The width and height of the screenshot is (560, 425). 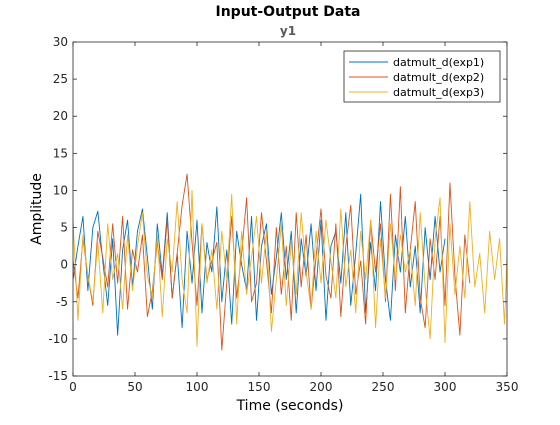 I want to click on y-tick-label: 30, so click(x=60, y=42).